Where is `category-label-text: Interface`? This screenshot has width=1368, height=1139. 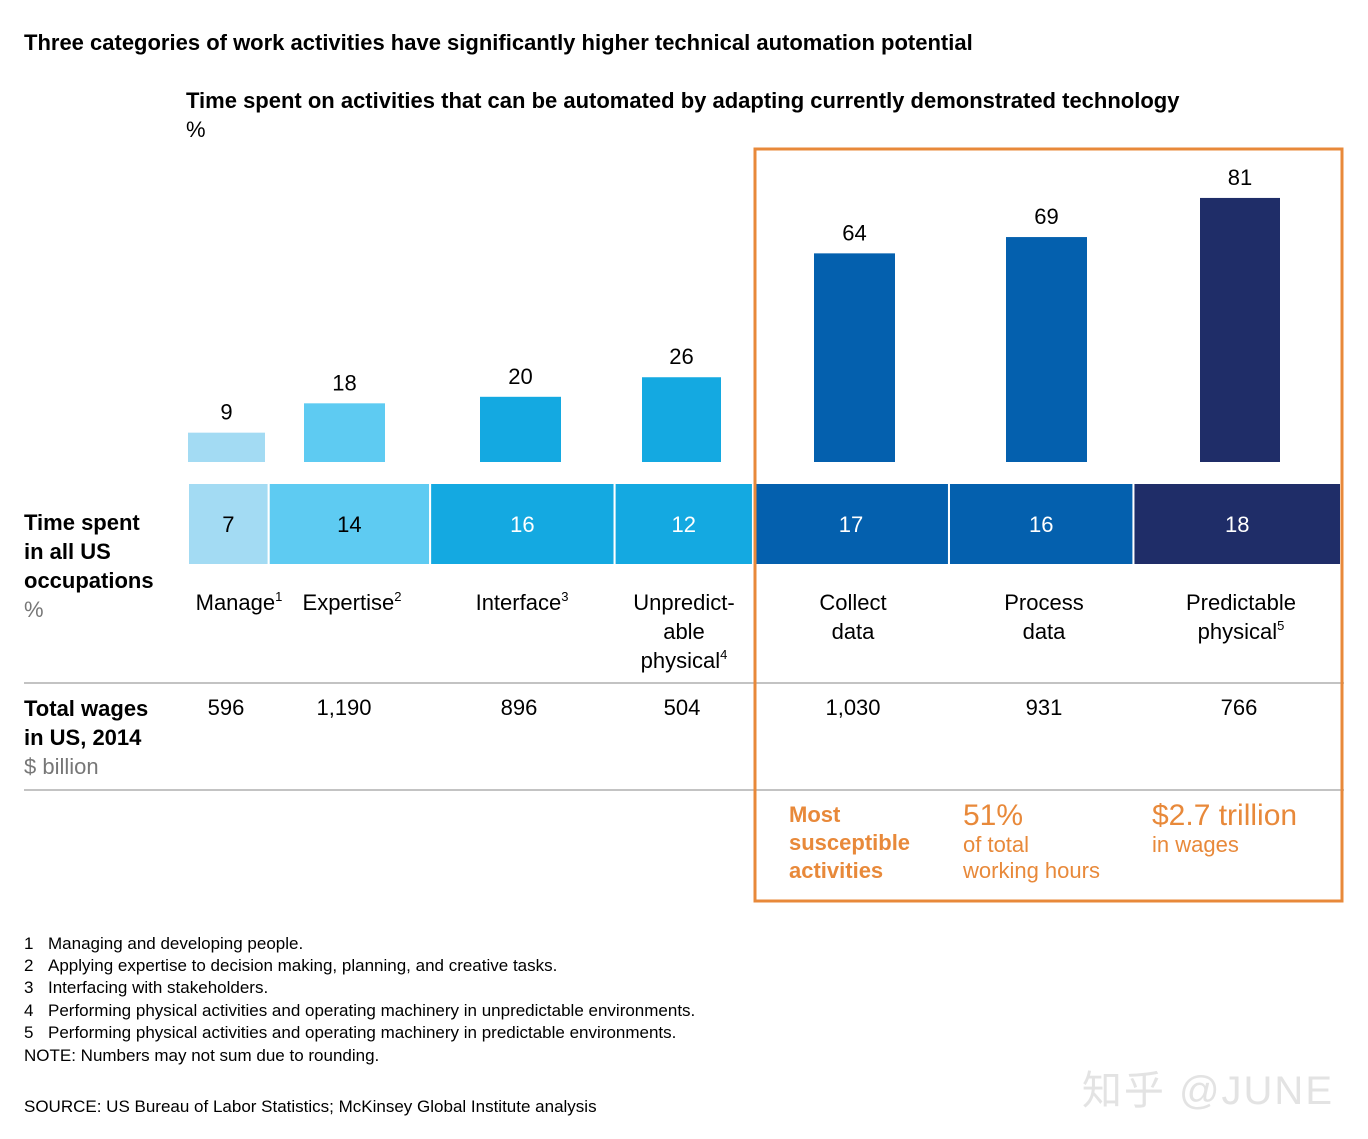
category-label-text: Interface is located at coordinates (518, 602).